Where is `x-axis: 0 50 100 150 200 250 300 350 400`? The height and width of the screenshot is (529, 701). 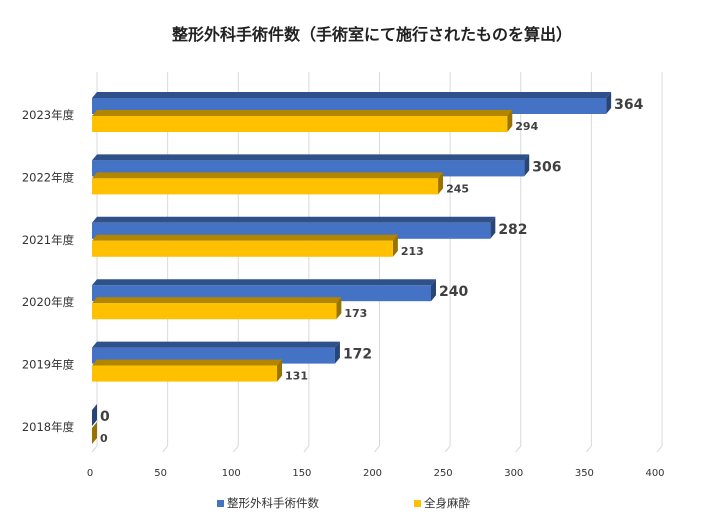
x-axis: 0 50 100 150 200 250 300 350 400 is located at coordinates (376, 473).